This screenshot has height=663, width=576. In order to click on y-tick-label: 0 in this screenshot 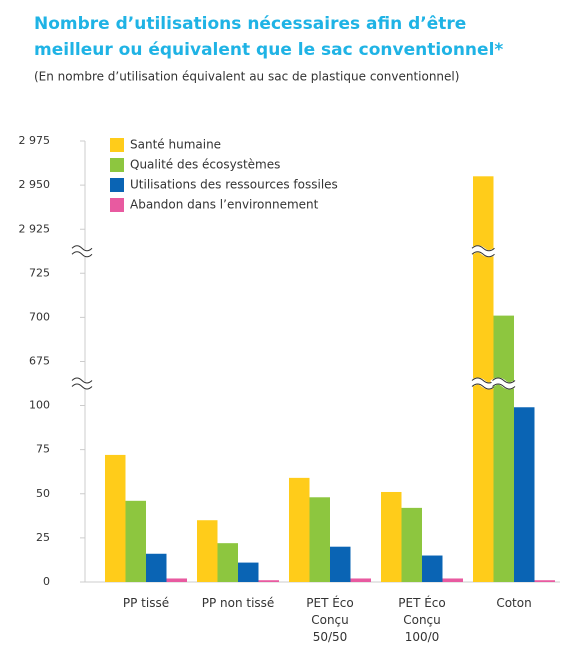, I will do `click(46, 581)`.